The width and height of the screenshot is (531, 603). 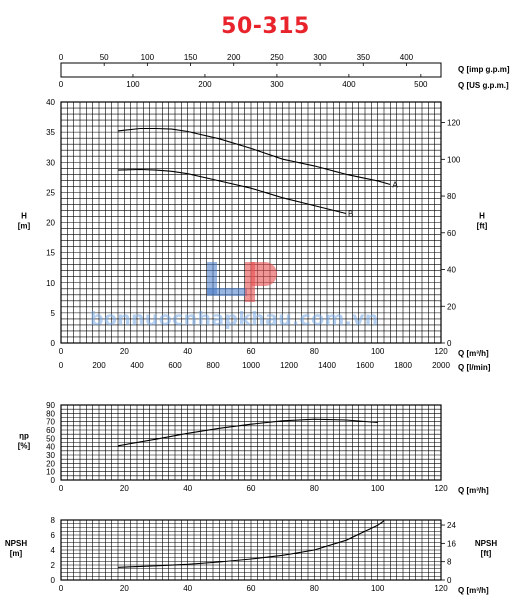 I want to click on series-line-A, so click(x=254, y=156).